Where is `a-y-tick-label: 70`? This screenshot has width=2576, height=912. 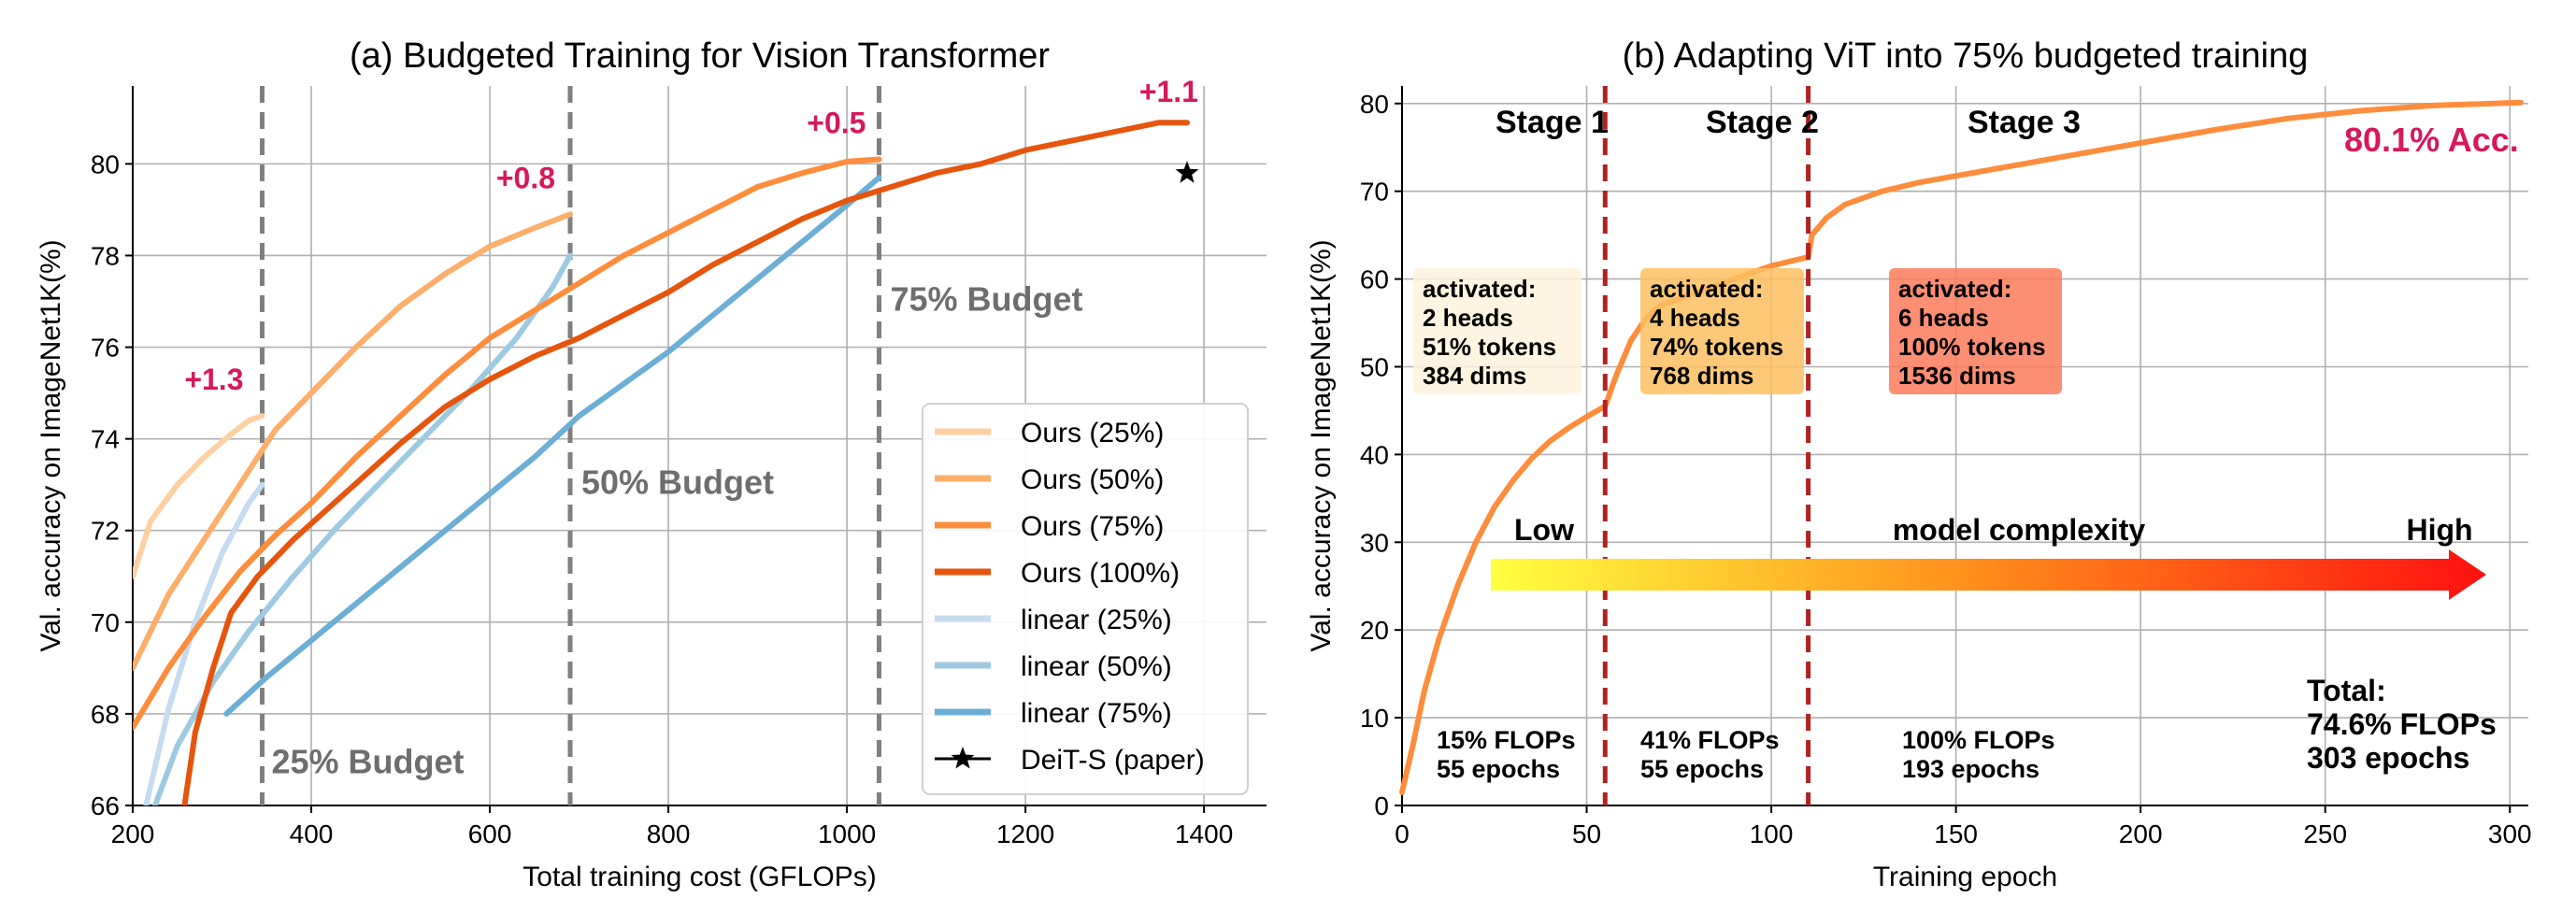
a-y-tick-label: 70 is located at coordinates (105, 623).